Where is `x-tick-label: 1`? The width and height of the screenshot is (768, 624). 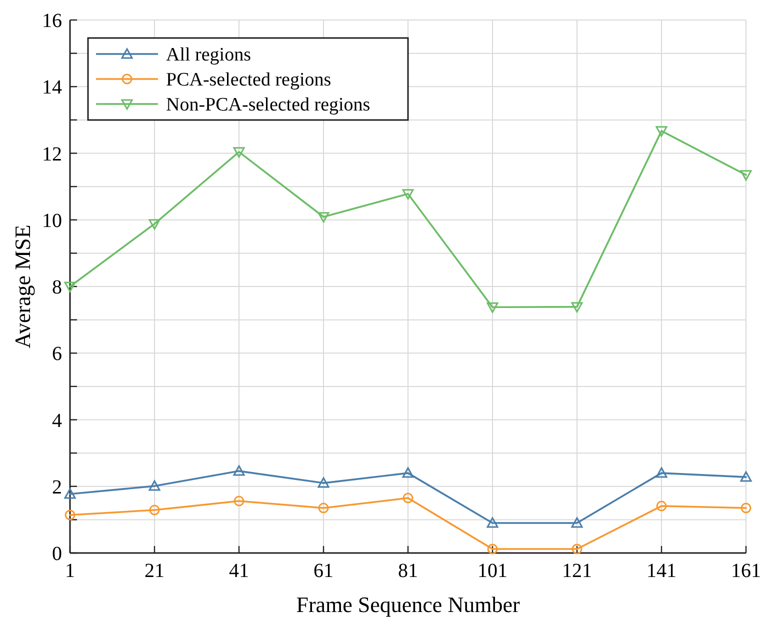 x-tick-label: 1 is located at coordinates (70, 571).